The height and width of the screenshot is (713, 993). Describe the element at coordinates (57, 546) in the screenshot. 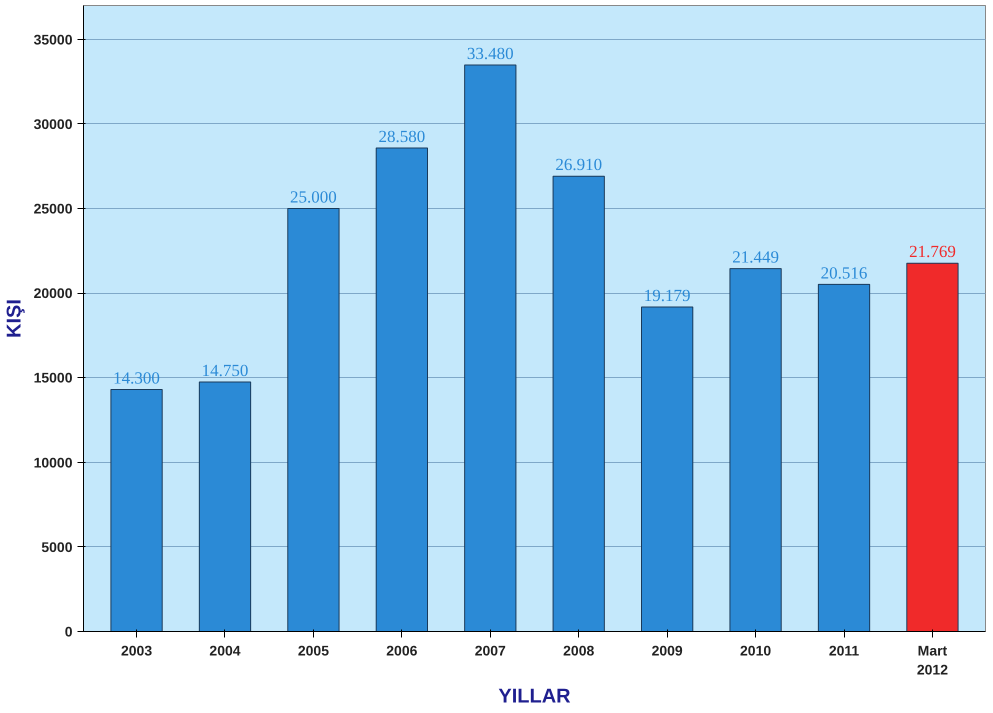

I see `y-tick-label: 5000` at that location.